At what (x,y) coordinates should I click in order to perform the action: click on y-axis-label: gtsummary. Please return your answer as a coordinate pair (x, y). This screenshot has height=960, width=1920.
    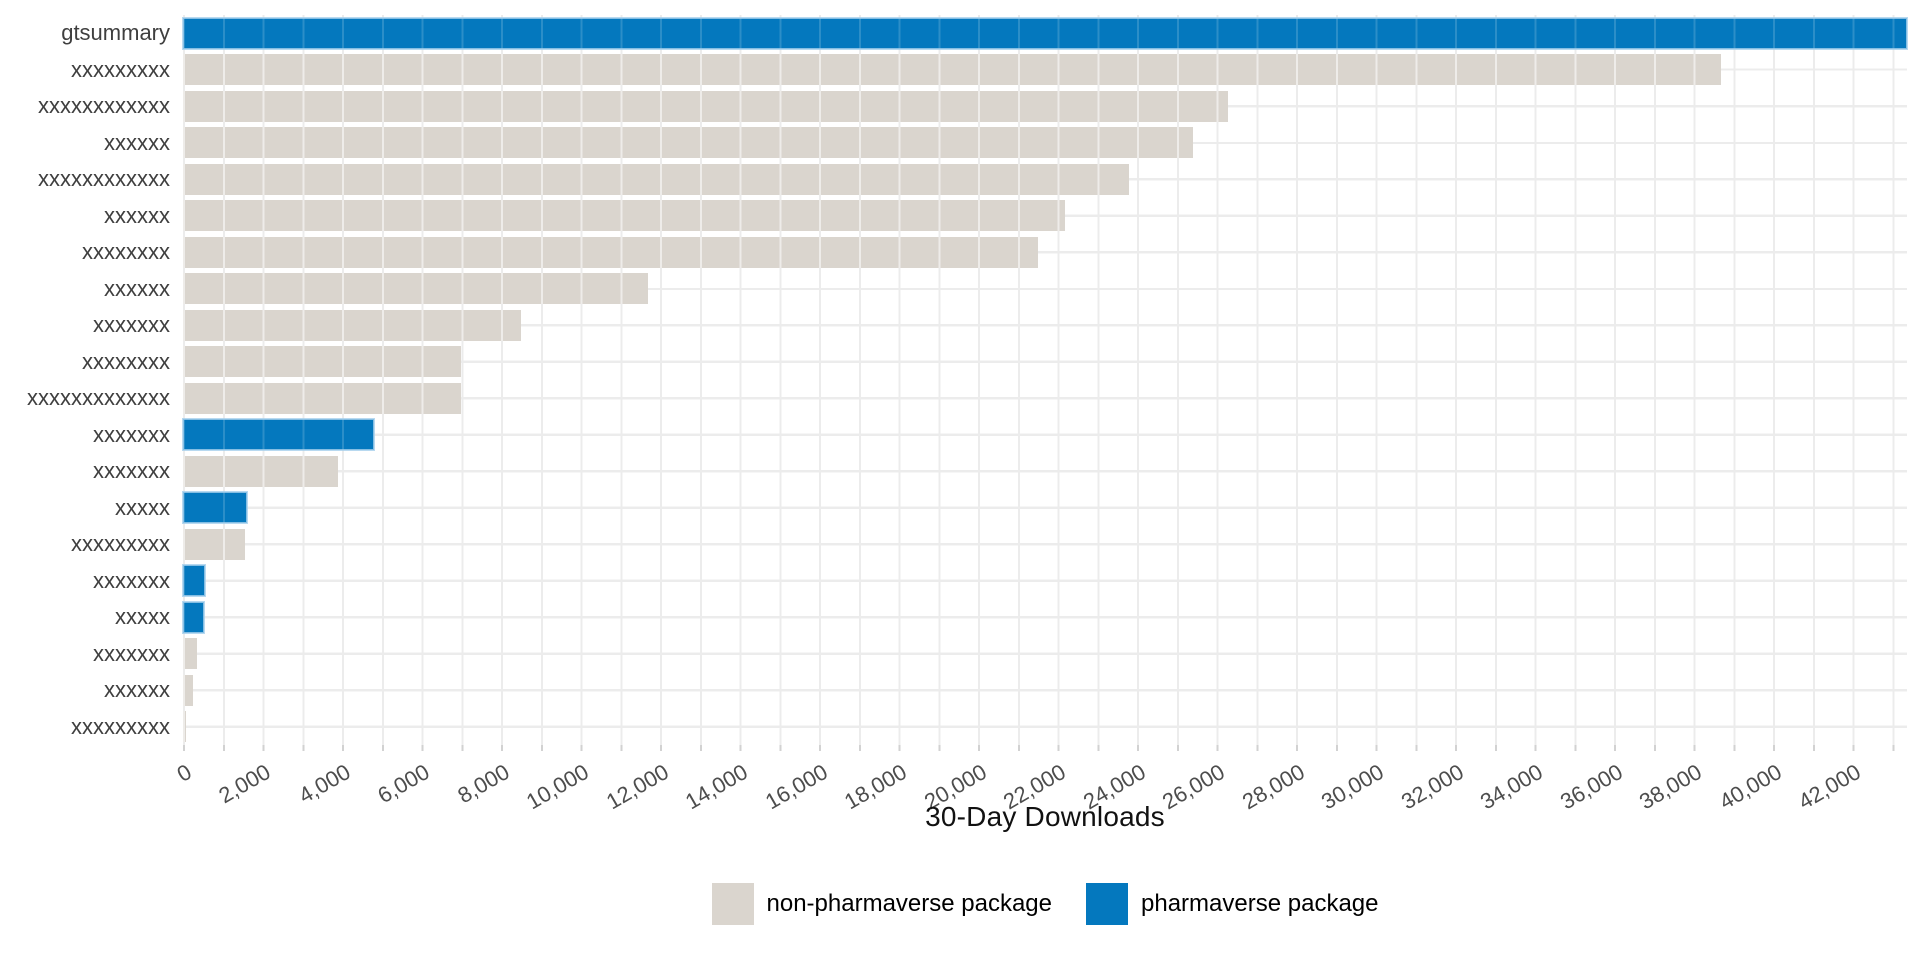
    Looking at the image, I should click on (115, 32).